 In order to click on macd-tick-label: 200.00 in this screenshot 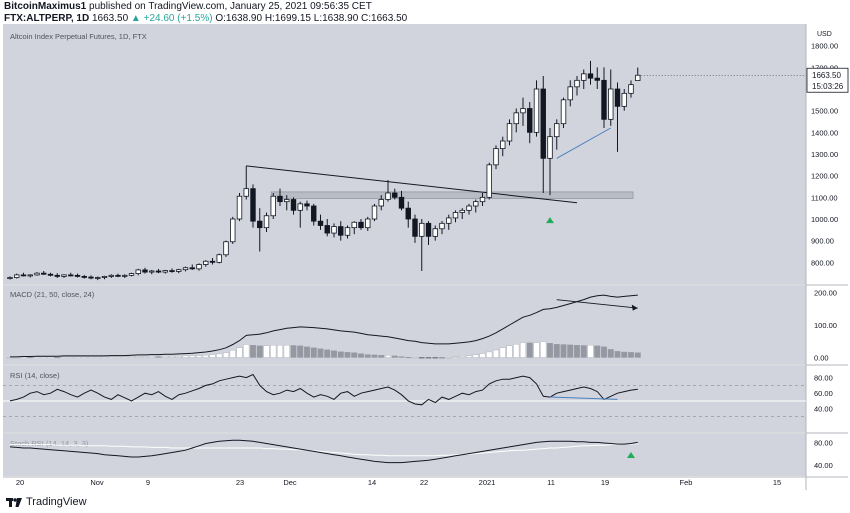, I will do `click(825, 293)`.